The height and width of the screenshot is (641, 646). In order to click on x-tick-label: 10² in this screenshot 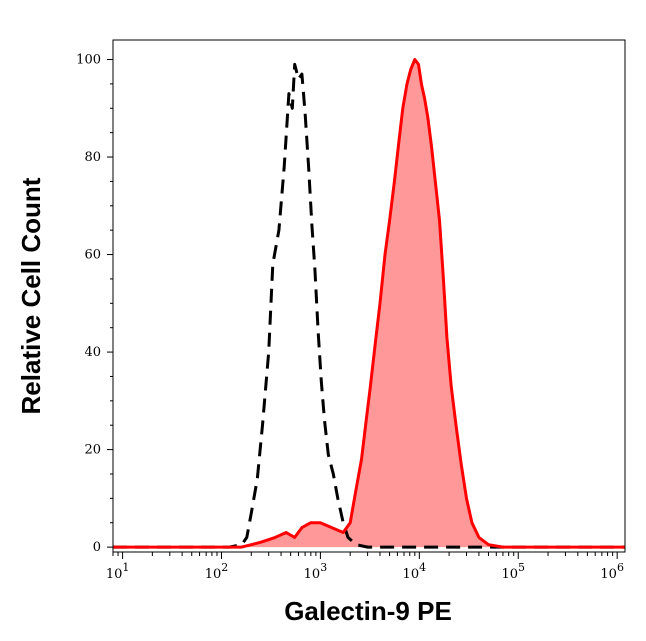, I will do `click(217, 571)`.